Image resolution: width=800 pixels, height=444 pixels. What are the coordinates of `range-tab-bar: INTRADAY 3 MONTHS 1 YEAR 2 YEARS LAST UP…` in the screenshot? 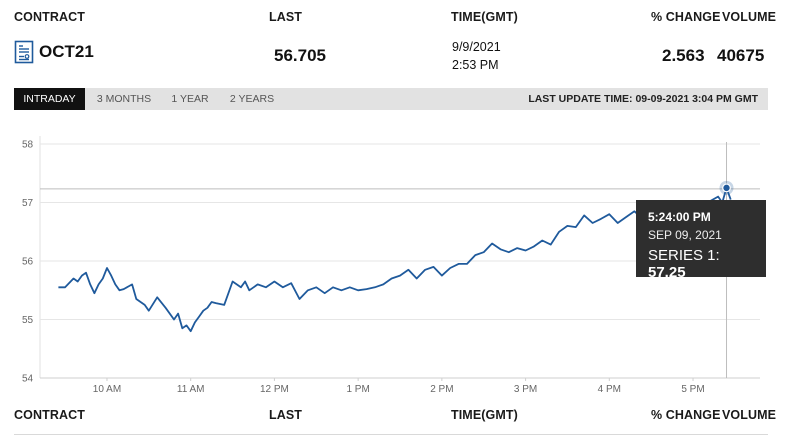 It's located at (391, 99).